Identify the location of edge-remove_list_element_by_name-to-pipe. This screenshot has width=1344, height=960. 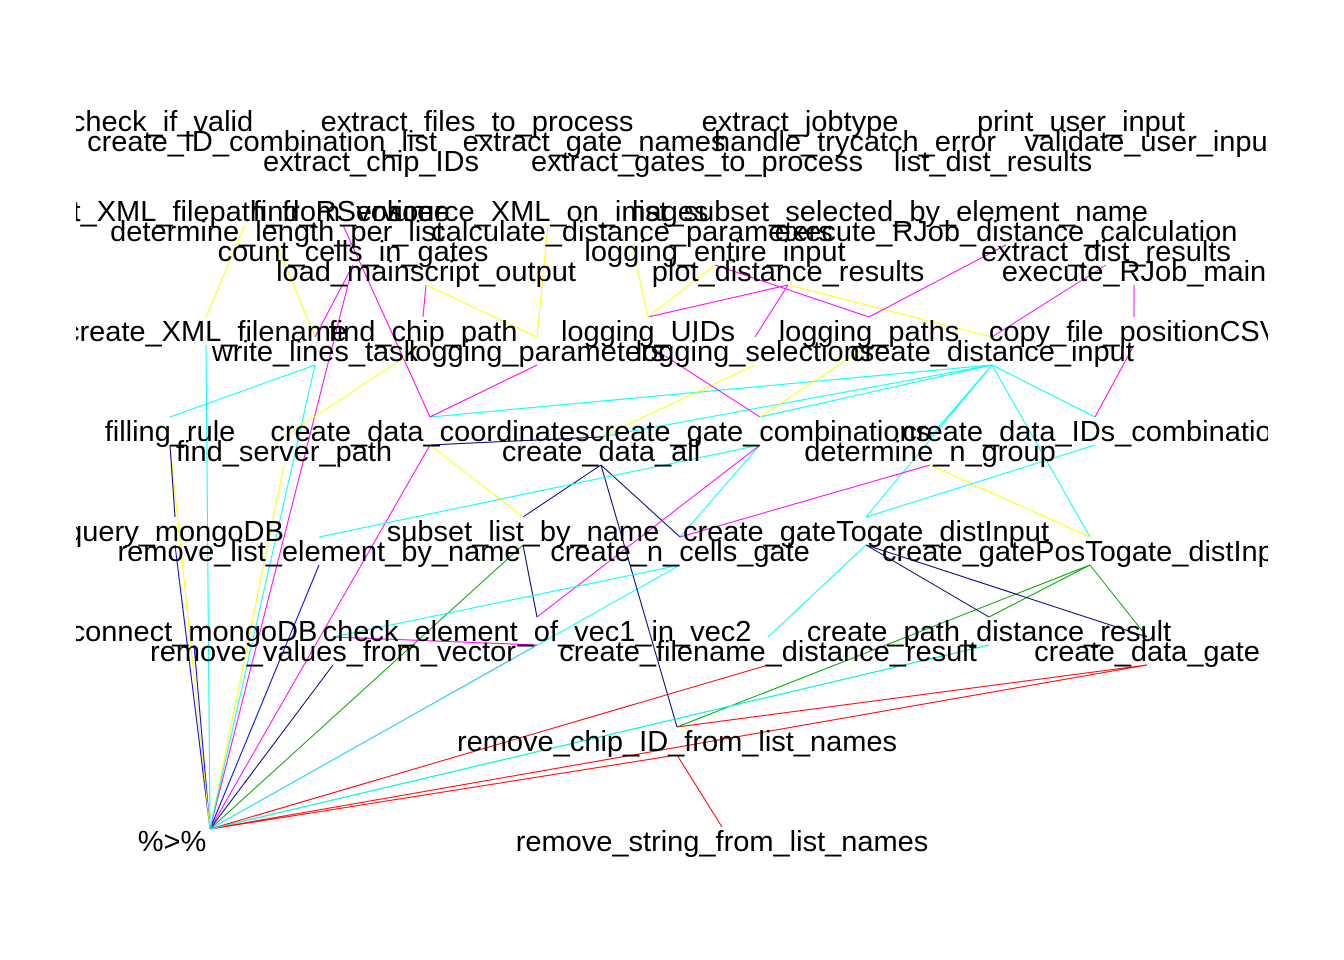
(264, 697).